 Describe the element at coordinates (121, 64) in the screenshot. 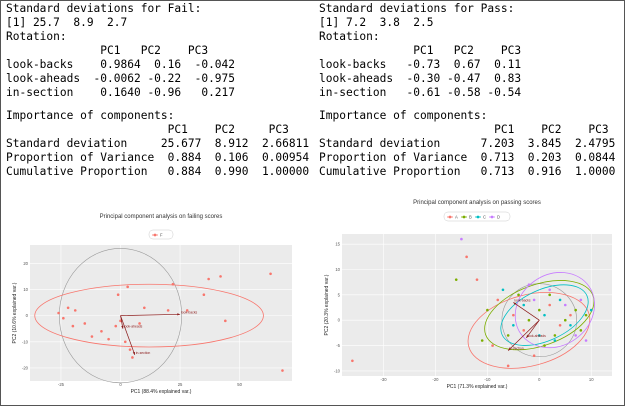

I see `fail-rotation-row: look-backs 0.9864 0.16 -0.042` at that location.